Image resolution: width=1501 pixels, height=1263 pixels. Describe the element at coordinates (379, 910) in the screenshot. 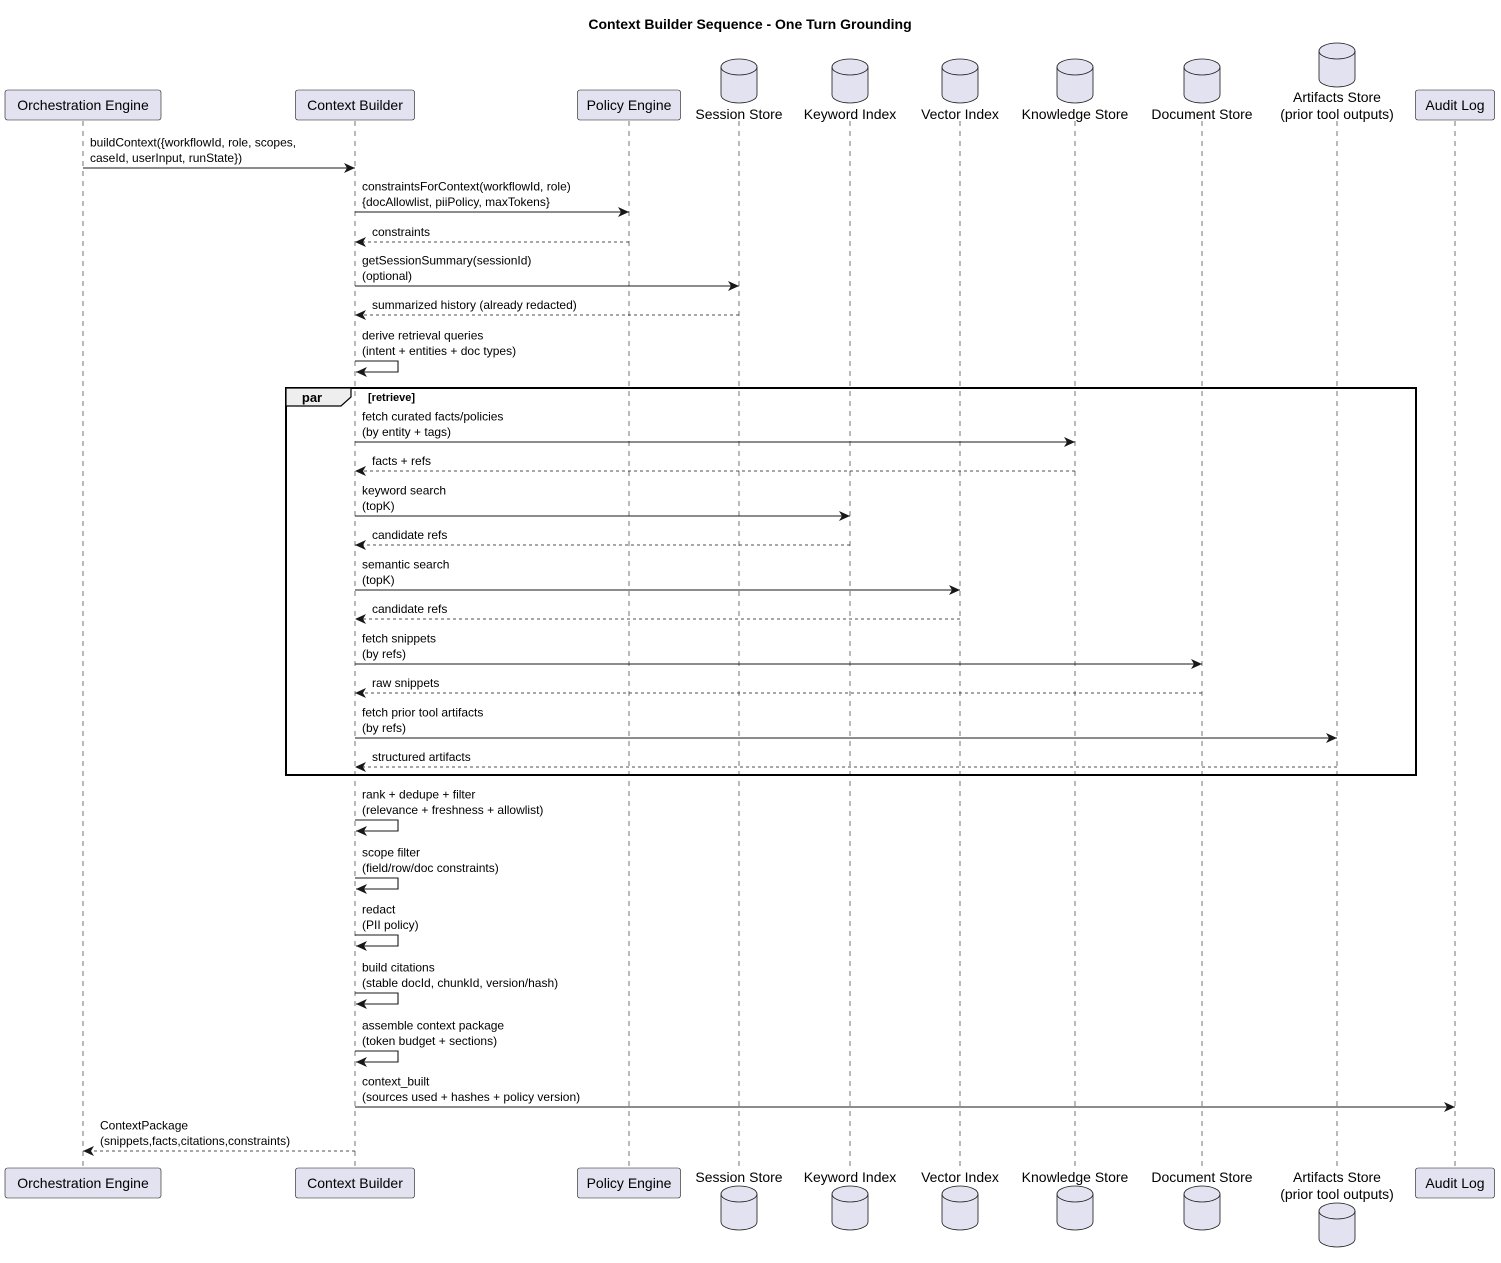

I see `message-19-label-line-1: redact` at that location.